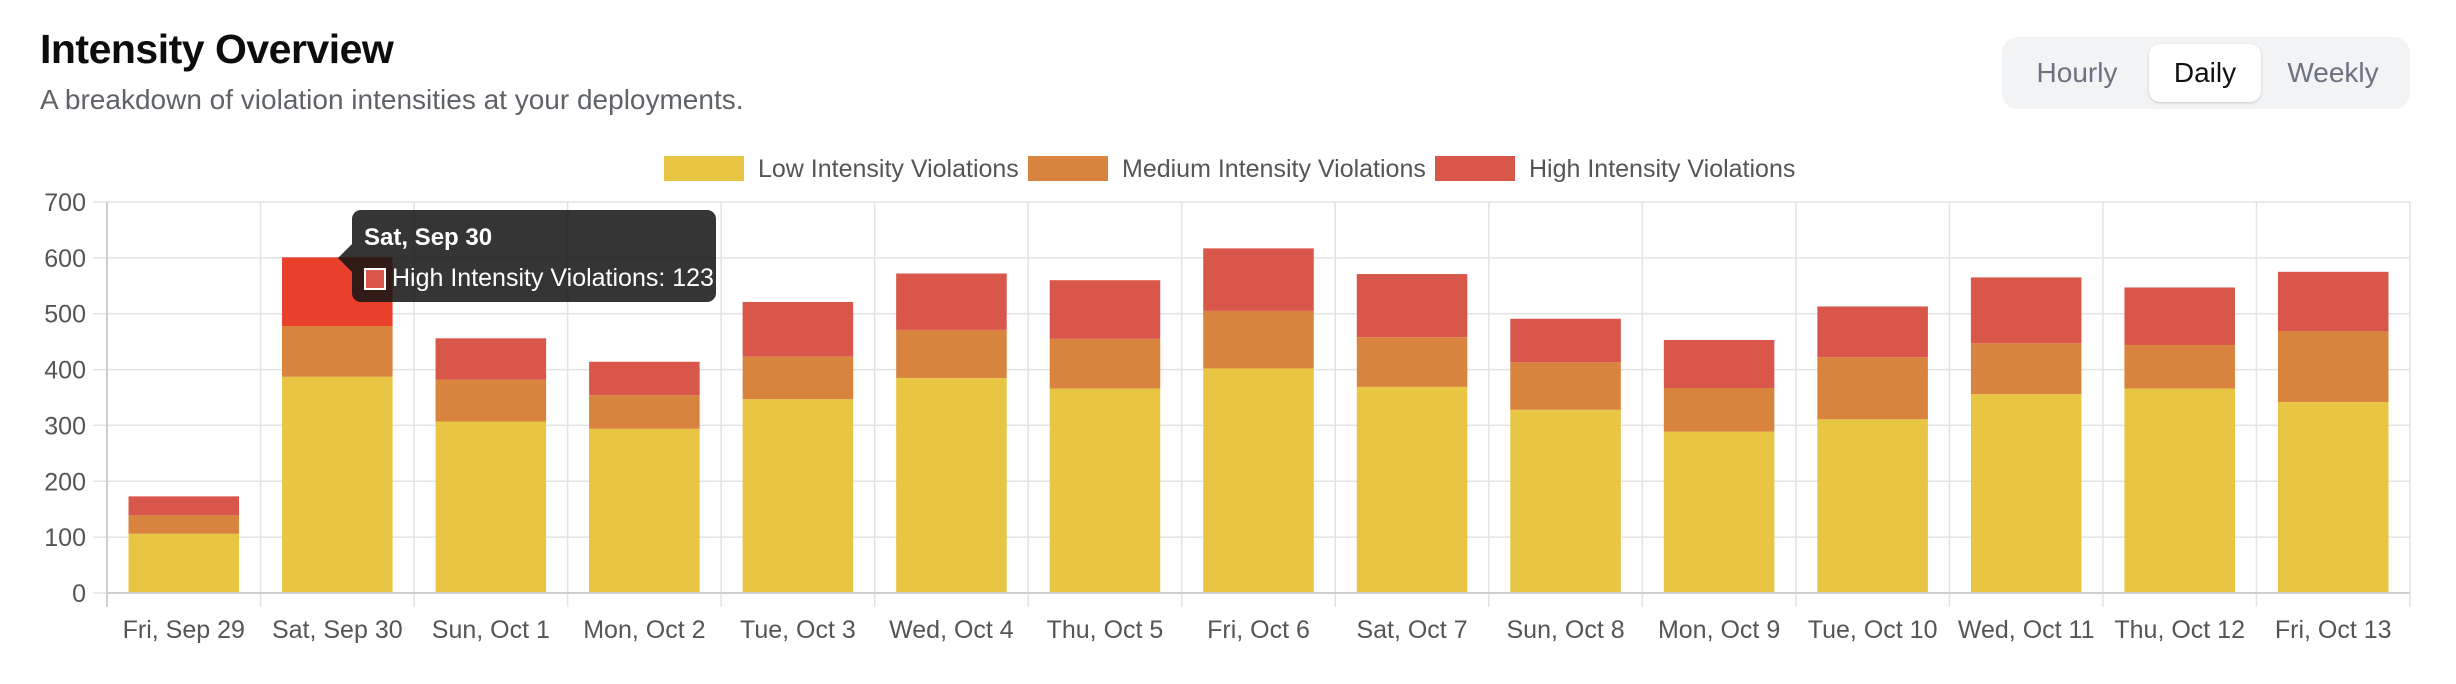 The width and height of the screenshot is (2456, 684). What do you see at coordinates (1719, 630) in the screenshot?
I see `x-tick-label: Mon, Oct 9` at bounding box center [1719, 630].